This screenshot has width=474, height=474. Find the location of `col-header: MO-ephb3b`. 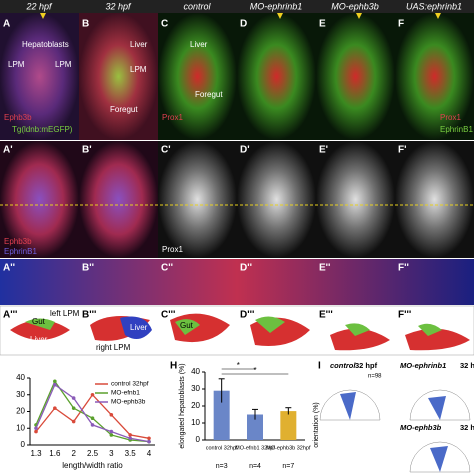

col-header: MO-ephb3b is located at coordinates (355, 6).